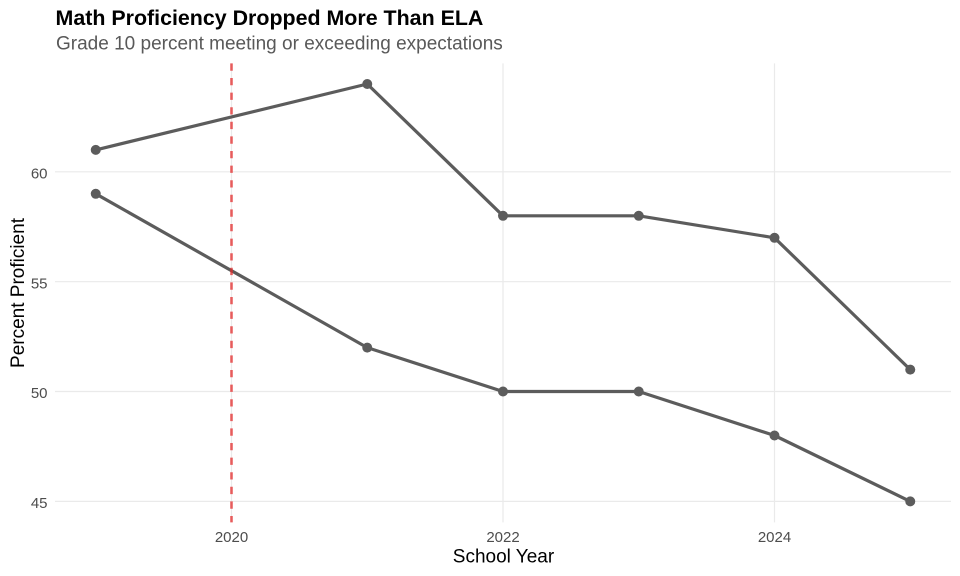  What do you see at coordinates (774, 537) in the screenshot?
I see `svg-text: 2024` at bounding box center [774, 537].